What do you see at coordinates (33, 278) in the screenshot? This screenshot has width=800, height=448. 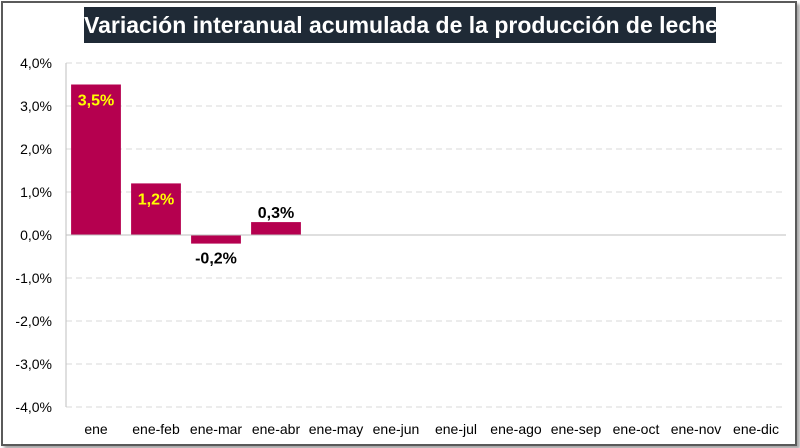 I see `y-tick-label: -1,0%` at bounding box center [33, 278].